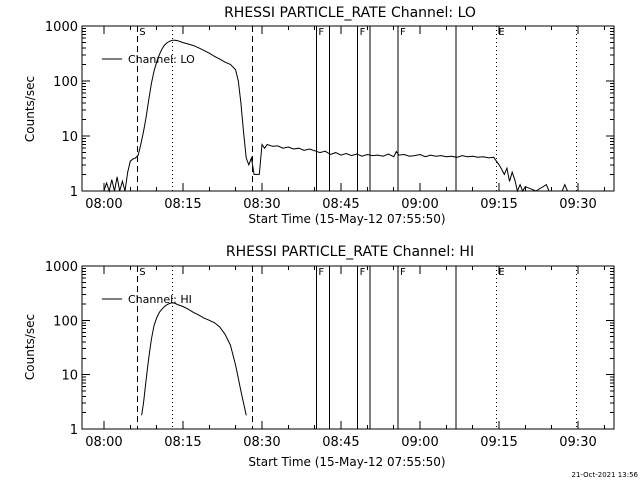 Image resolution: width=640 pixels, height=480 pixels. What do you see at coordinates (74, 430) in the screenshot?
I see `y-tick-label: 1` at bounding box center [74, 430].